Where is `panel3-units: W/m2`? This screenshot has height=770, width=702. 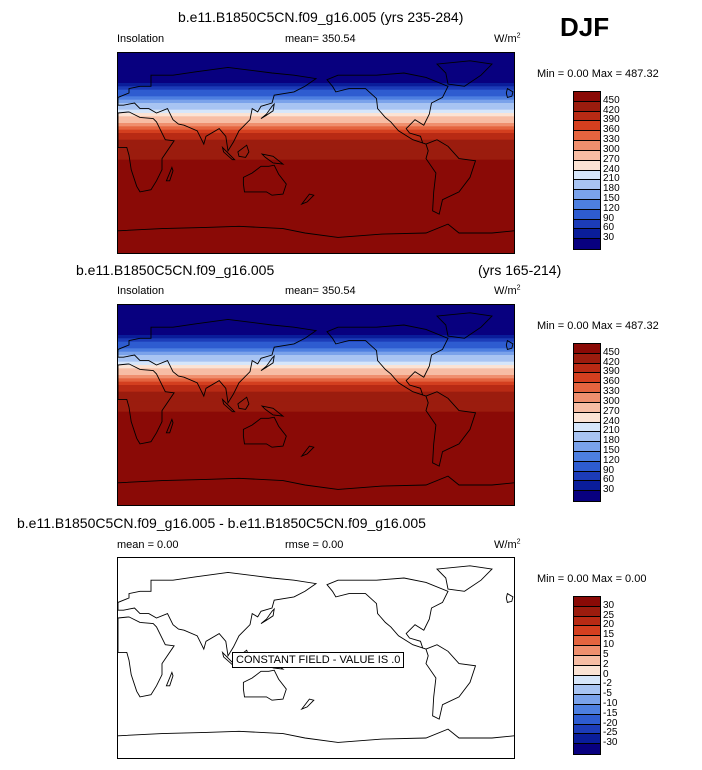
panel3-units: W/m2 is located at coordinates (507, 544).